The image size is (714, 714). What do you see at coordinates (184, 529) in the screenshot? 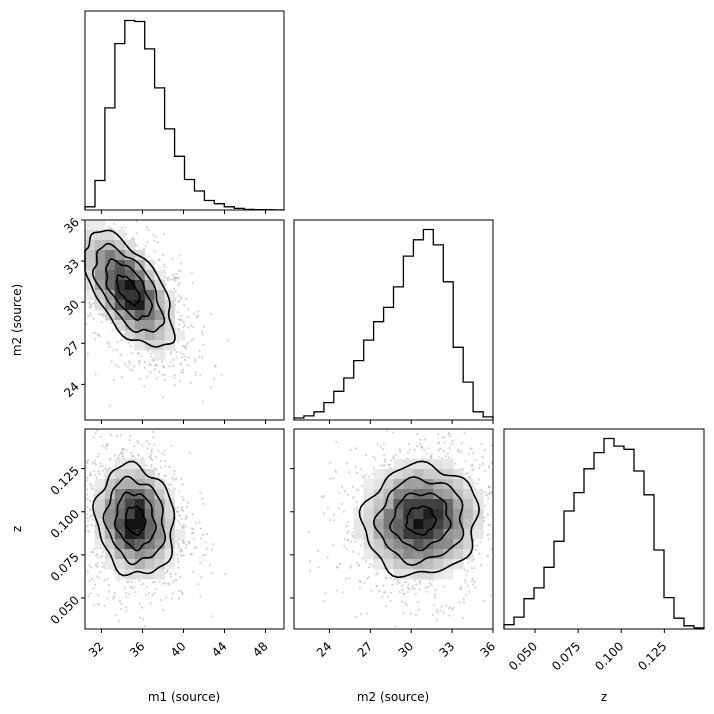
I see `panel-frame` at bounding box center [184, 529].